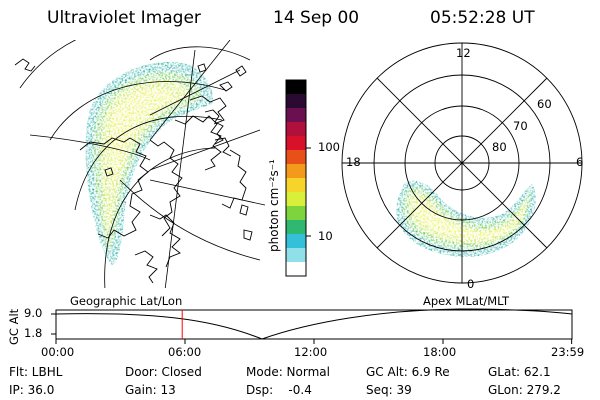 This screenshot has height=400, width=600. What do you see at coordinates (440, 352) in the screenshot?
I see `x-tick-label-1800: 18:00` at bounding box center [440, 352].